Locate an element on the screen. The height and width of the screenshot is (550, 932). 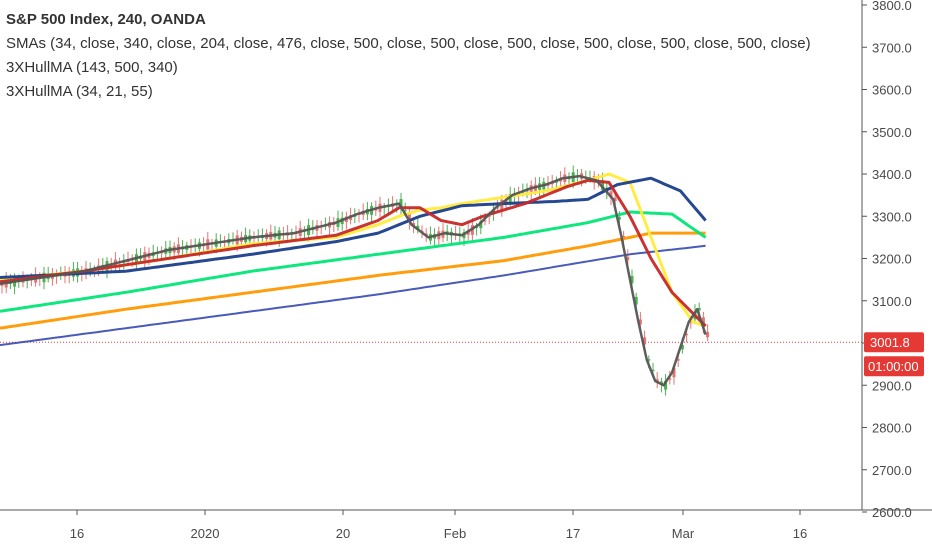
series-line-sma476 is located at coordinates (353, 295).